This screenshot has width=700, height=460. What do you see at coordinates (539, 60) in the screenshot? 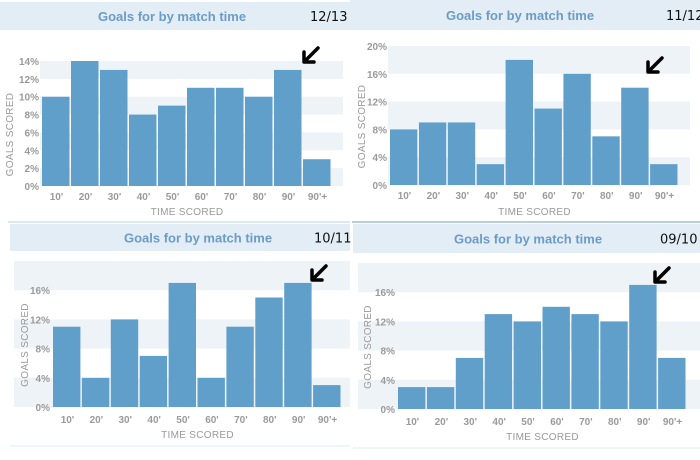
I see `grid-band` at bounding box center [539, 60].